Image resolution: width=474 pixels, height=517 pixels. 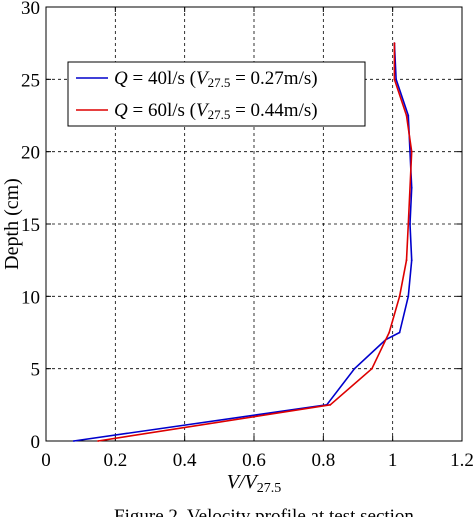 I want to click on y-tick-label: 30, so click(x=30, y=9).